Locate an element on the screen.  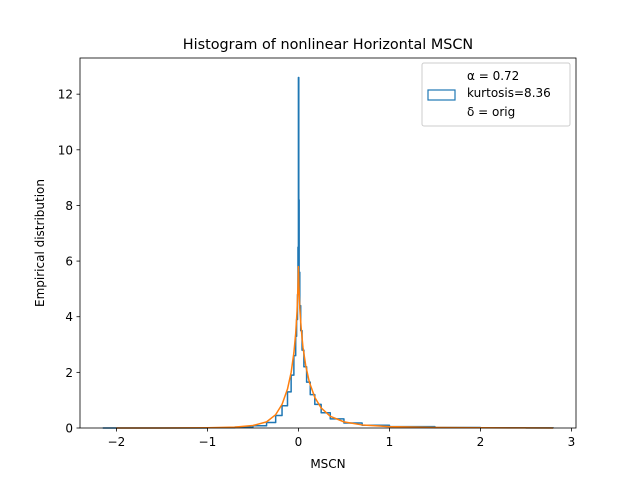
legend-line-alpha: α = 0.72 is located at coordinates (493, 76).